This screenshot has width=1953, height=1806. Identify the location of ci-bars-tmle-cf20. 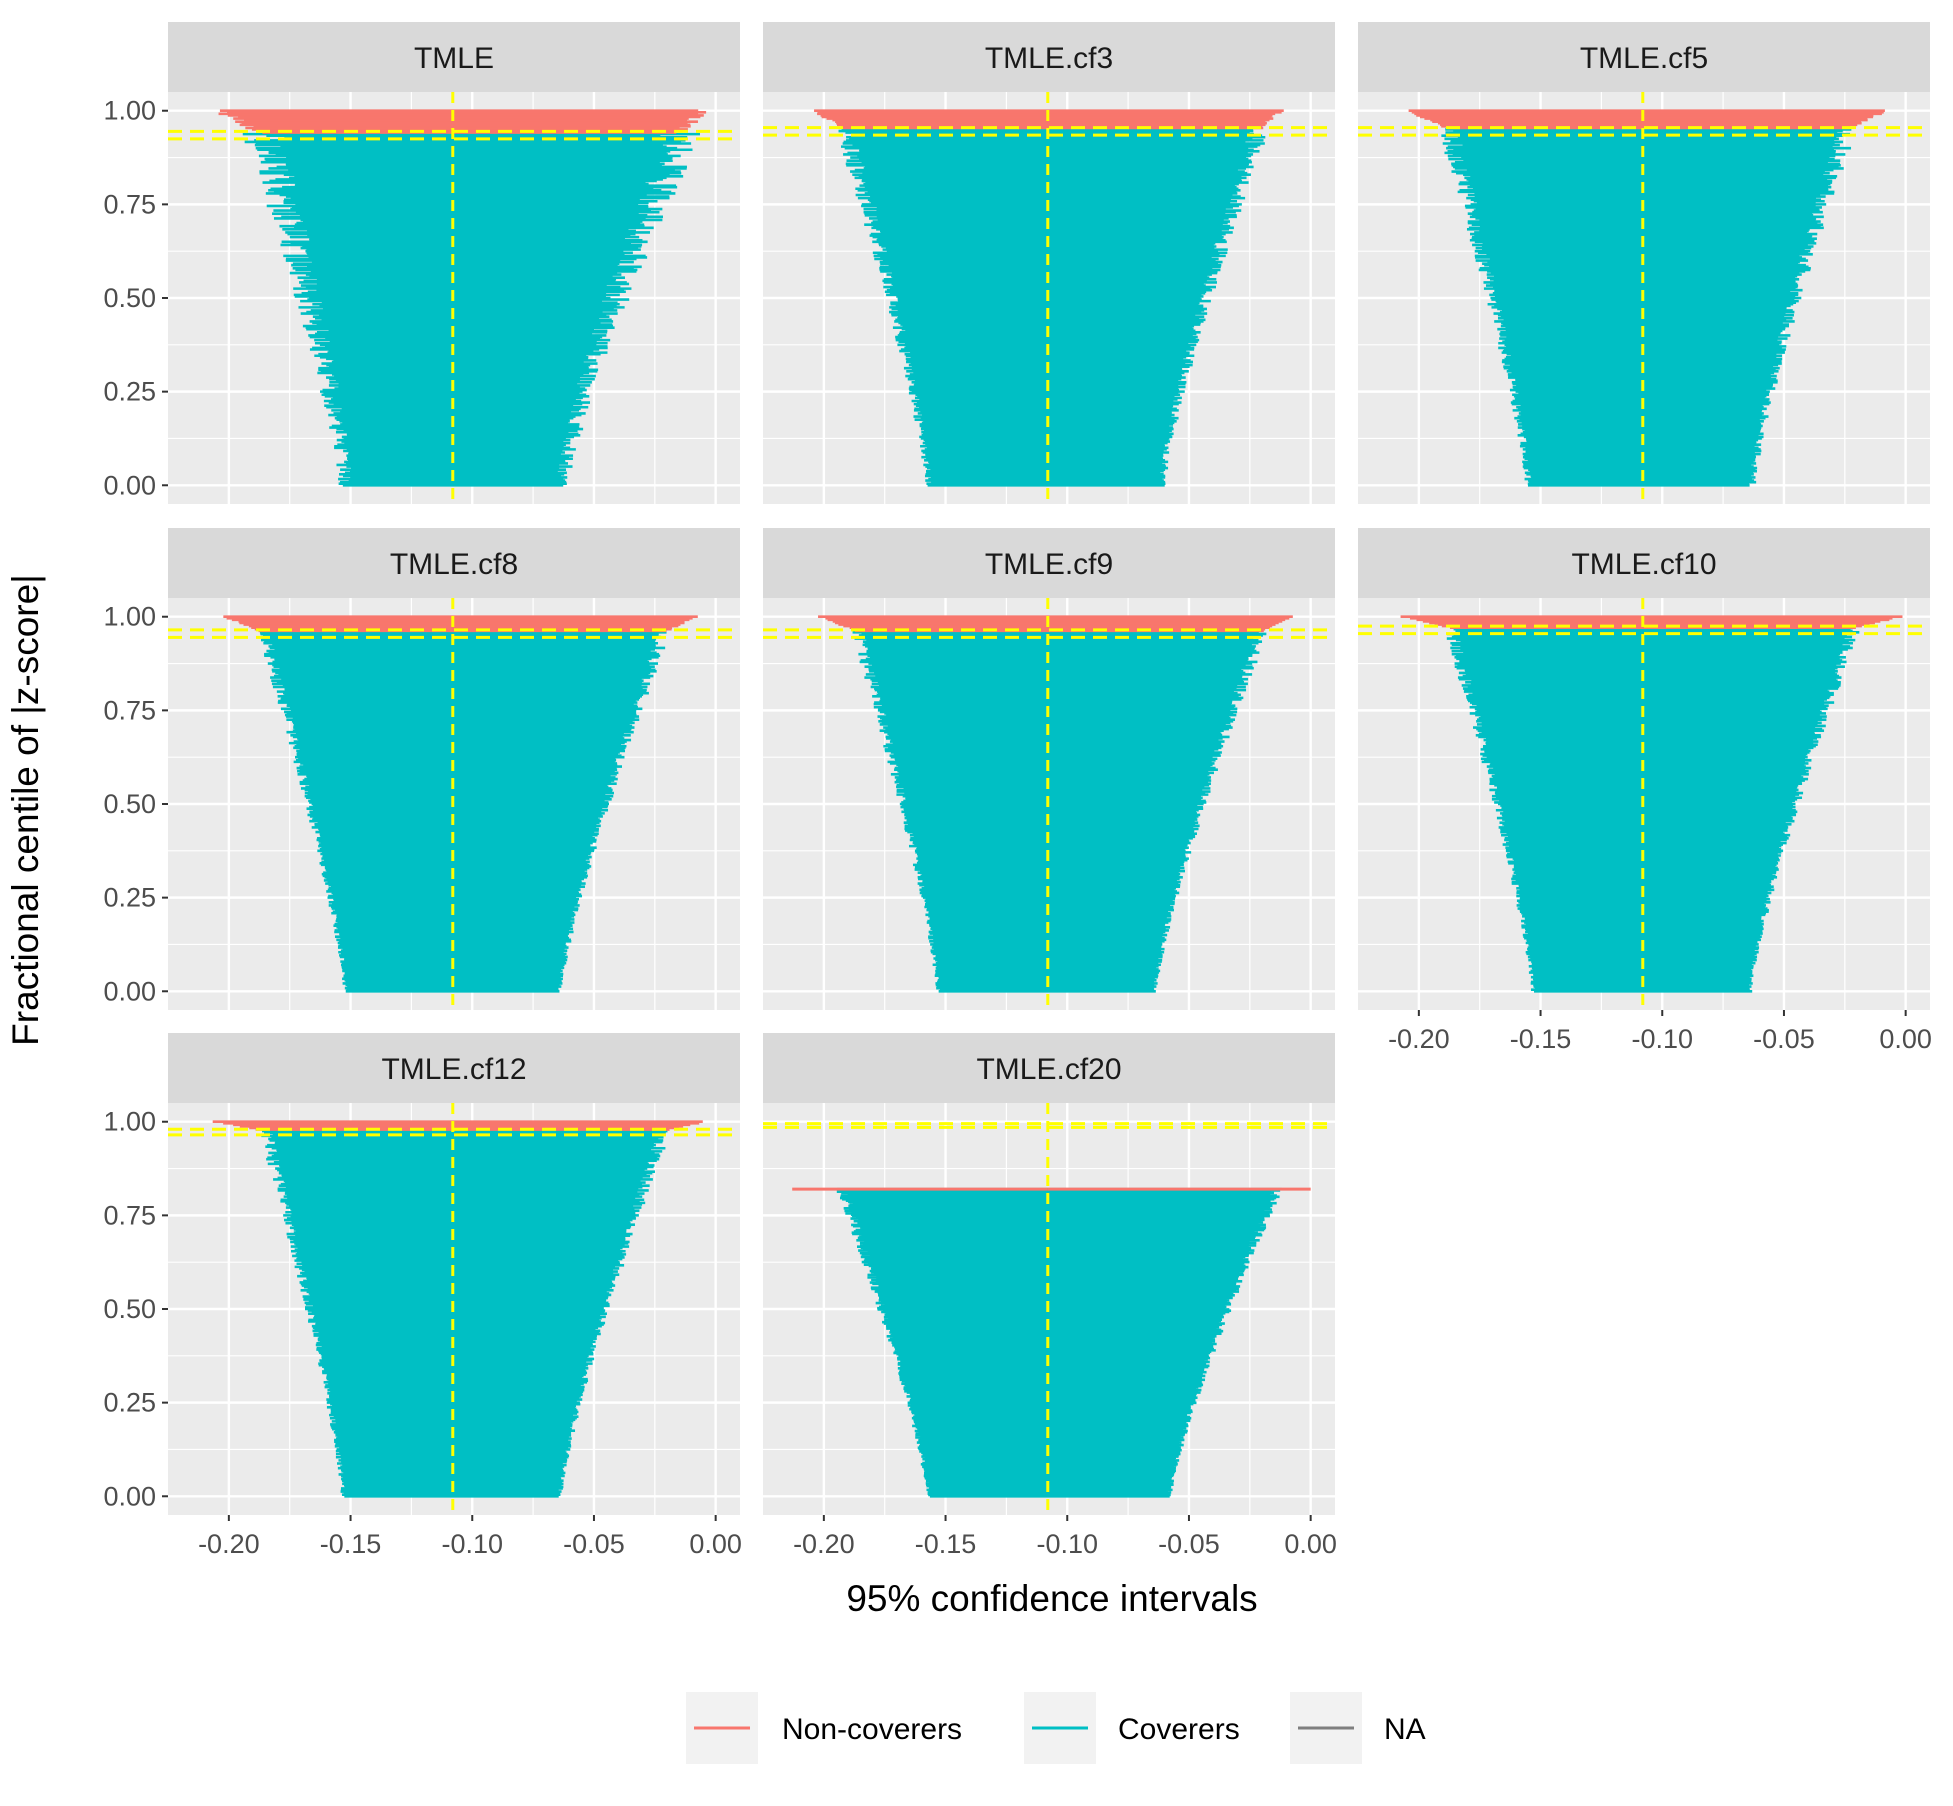
(1051, 1342).